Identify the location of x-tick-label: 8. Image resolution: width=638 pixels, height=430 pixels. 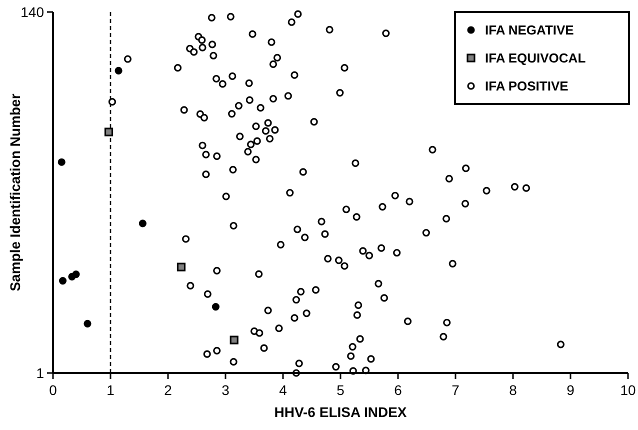
(513, 390).